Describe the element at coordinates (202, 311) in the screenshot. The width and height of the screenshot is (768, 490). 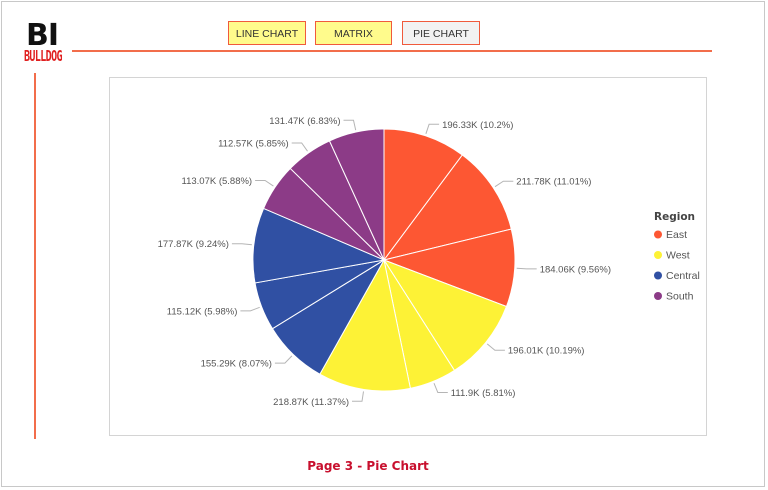
I see `data-label-7: 115.12K (5.98%)` at that location.